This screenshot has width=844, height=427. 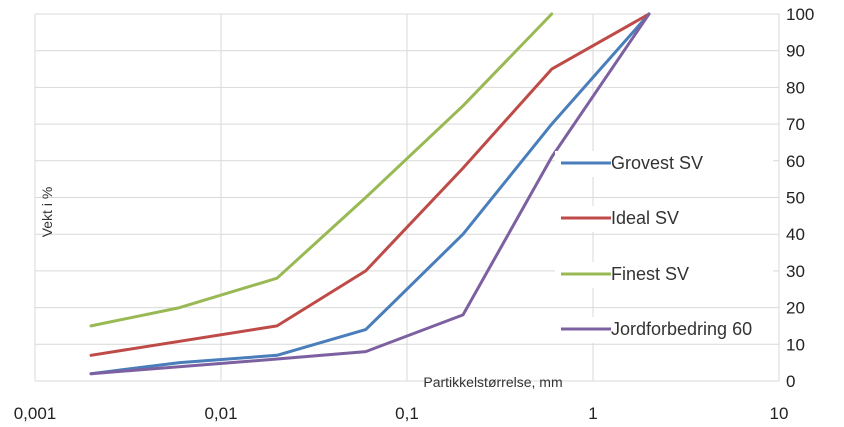 What do you see at coordinates (220, 413) in the screenshot?
I see `x-tick-label: 0,01` at bounding box center [220, 413].